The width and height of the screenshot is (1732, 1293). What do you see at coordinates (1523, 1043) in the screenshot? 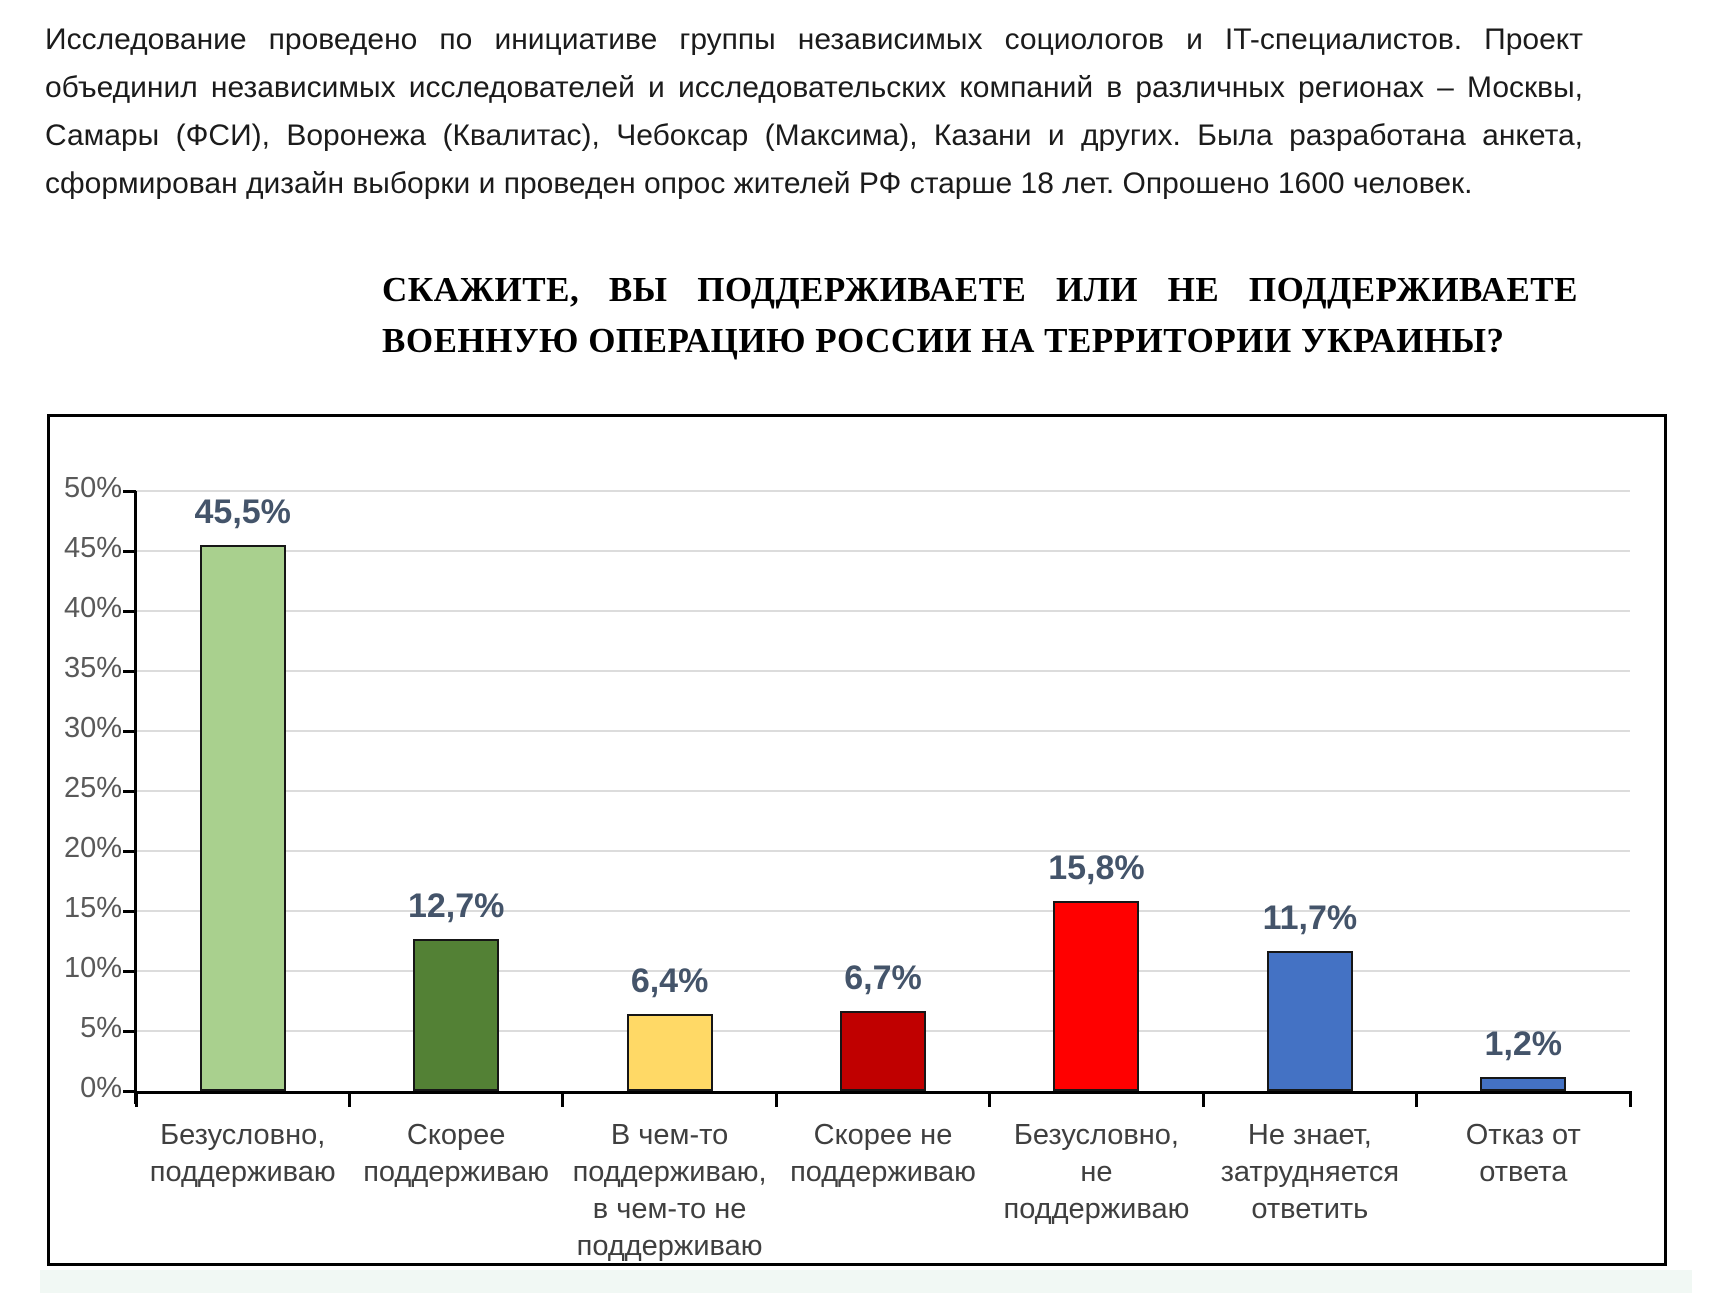
I see `bar-value-label: 1,2%` at bounding box center [1523, 1043].